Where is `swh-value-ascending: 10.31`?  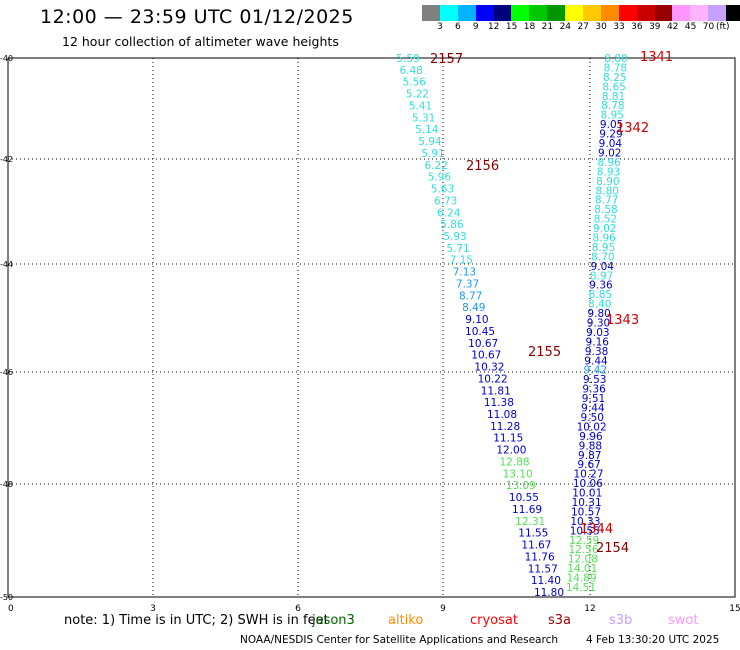
swh-value-ascending: 10.31 is located at coordinates (587, 503).